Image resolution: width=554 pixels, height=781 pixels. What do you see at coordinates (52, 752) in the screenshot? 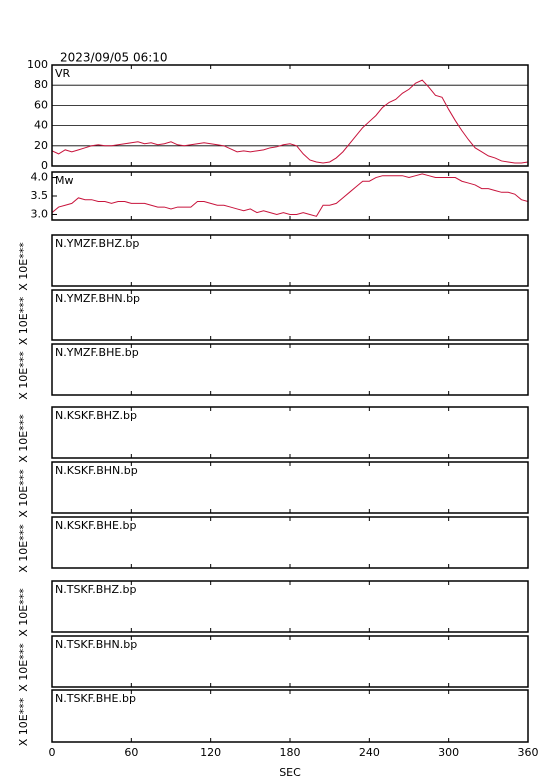
I see `x-tick-label: 0` at bounding box center [52, 752].